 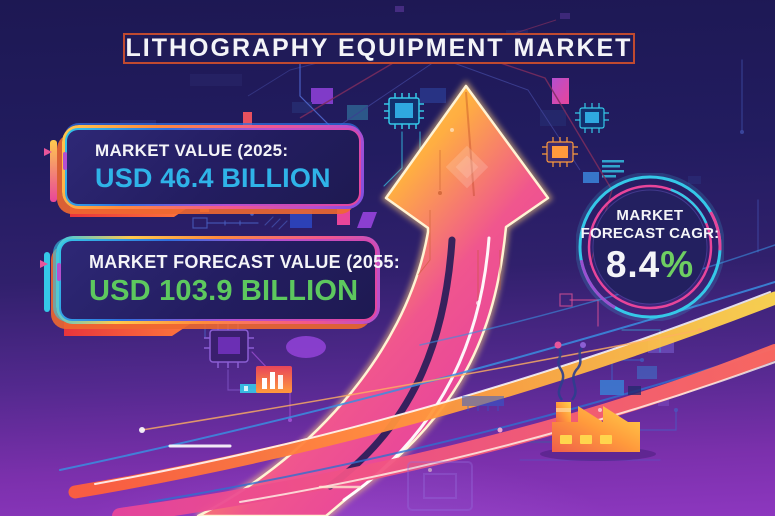 I want to click on market-value-label: MARKET VALUE (2025:, so click(x=192, y=150).